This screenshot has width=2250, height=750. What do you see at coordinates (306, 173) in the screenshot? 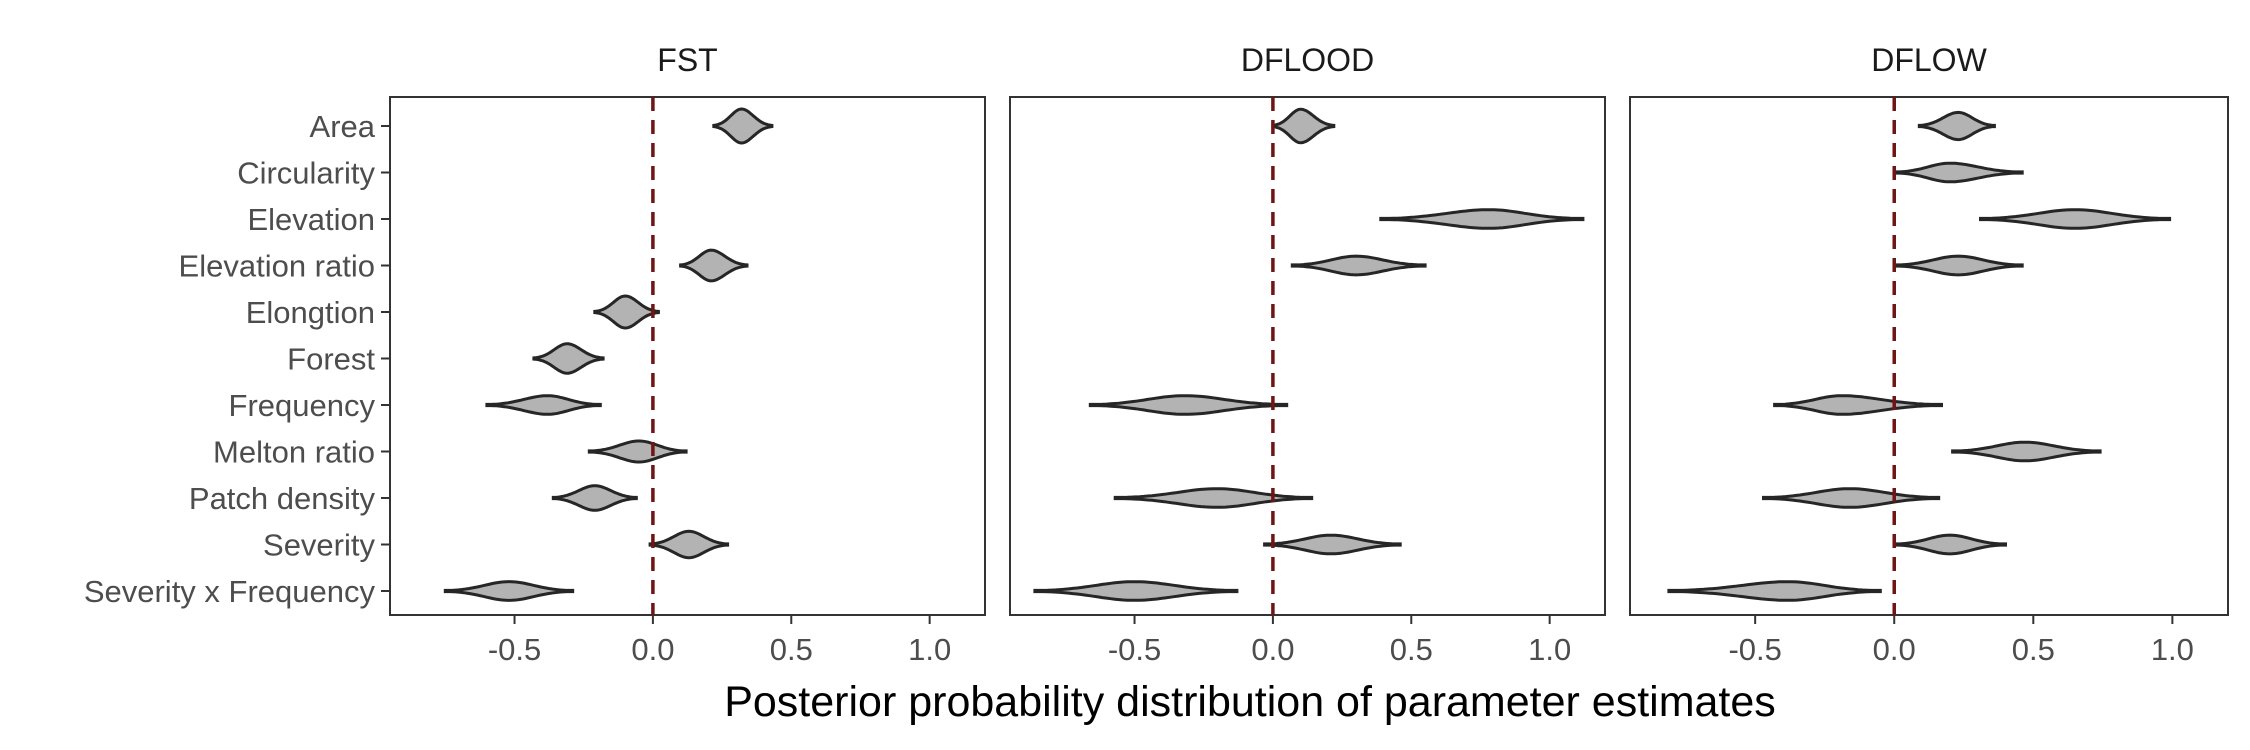
I see `y-tick-label: Circularity` at bounding box center [306, 173].